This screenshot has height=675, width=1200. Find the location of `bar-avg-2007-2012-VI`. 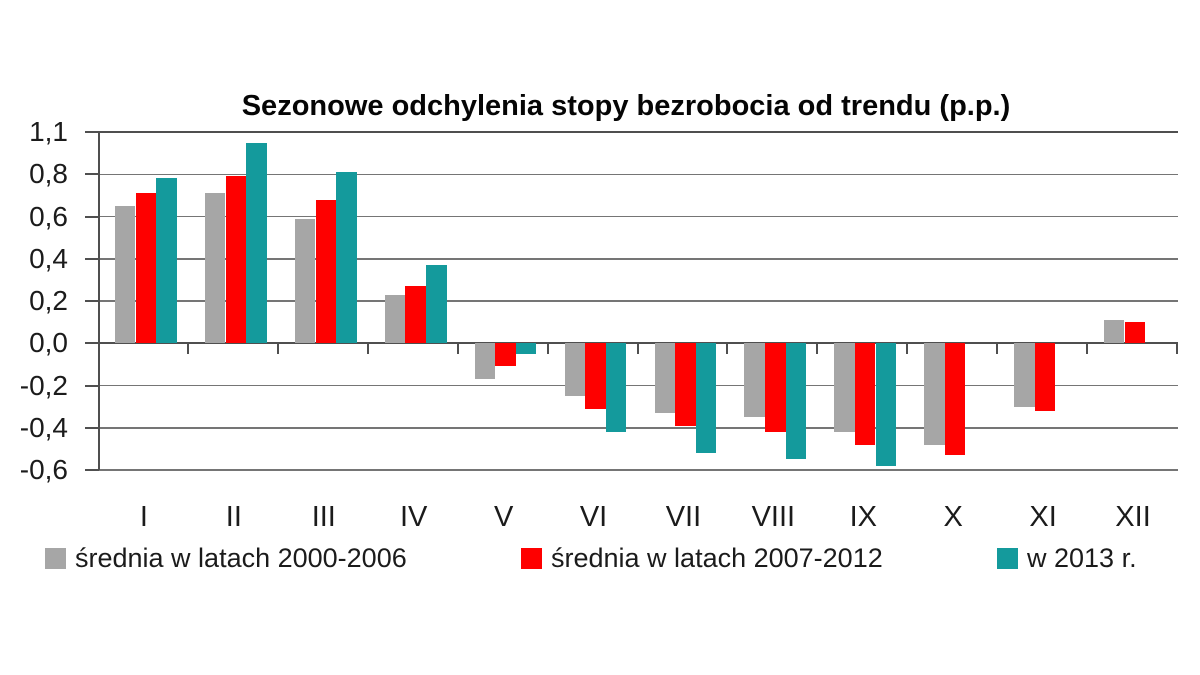

bar-avg-2007-2012-VI is located at coordinates (595, 376).